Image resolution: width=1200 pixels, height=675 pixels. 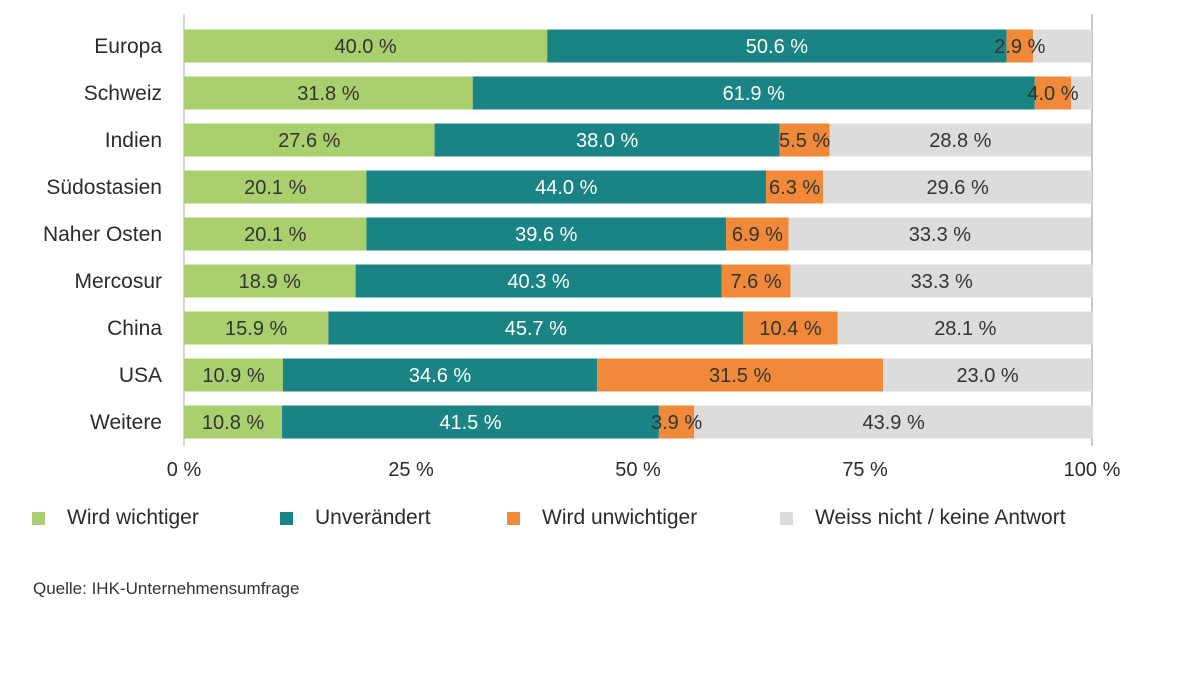 I want to click on data-label: 5.5 %, so click(x=804, y=141).